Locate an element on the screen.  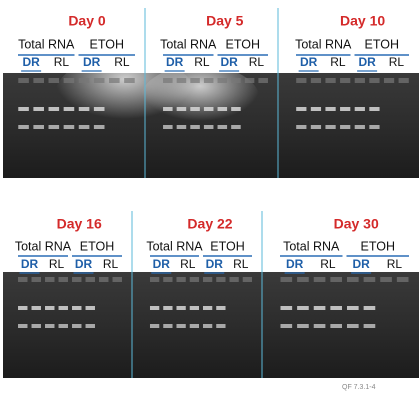
day-title: Day 30 is located at coordinates (356, 224).